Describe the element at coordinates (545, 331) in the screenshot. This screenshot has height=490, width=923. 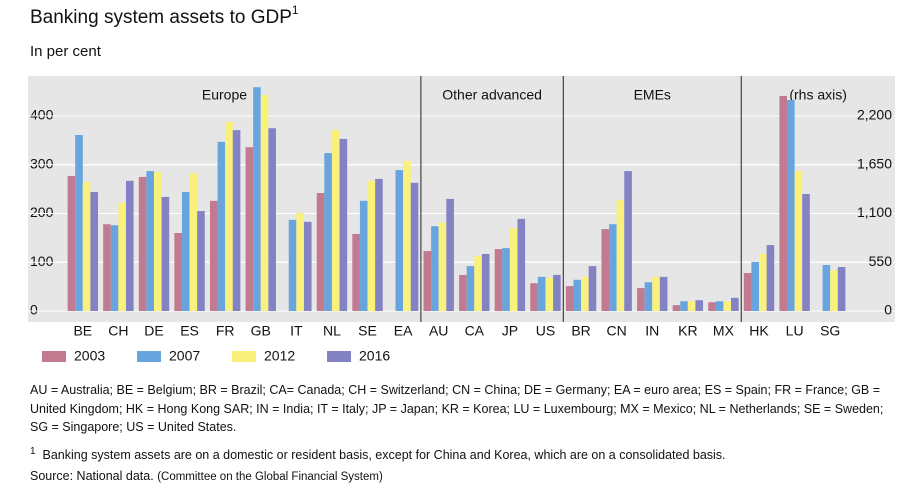
I see `x-tick-label: US` at that location.